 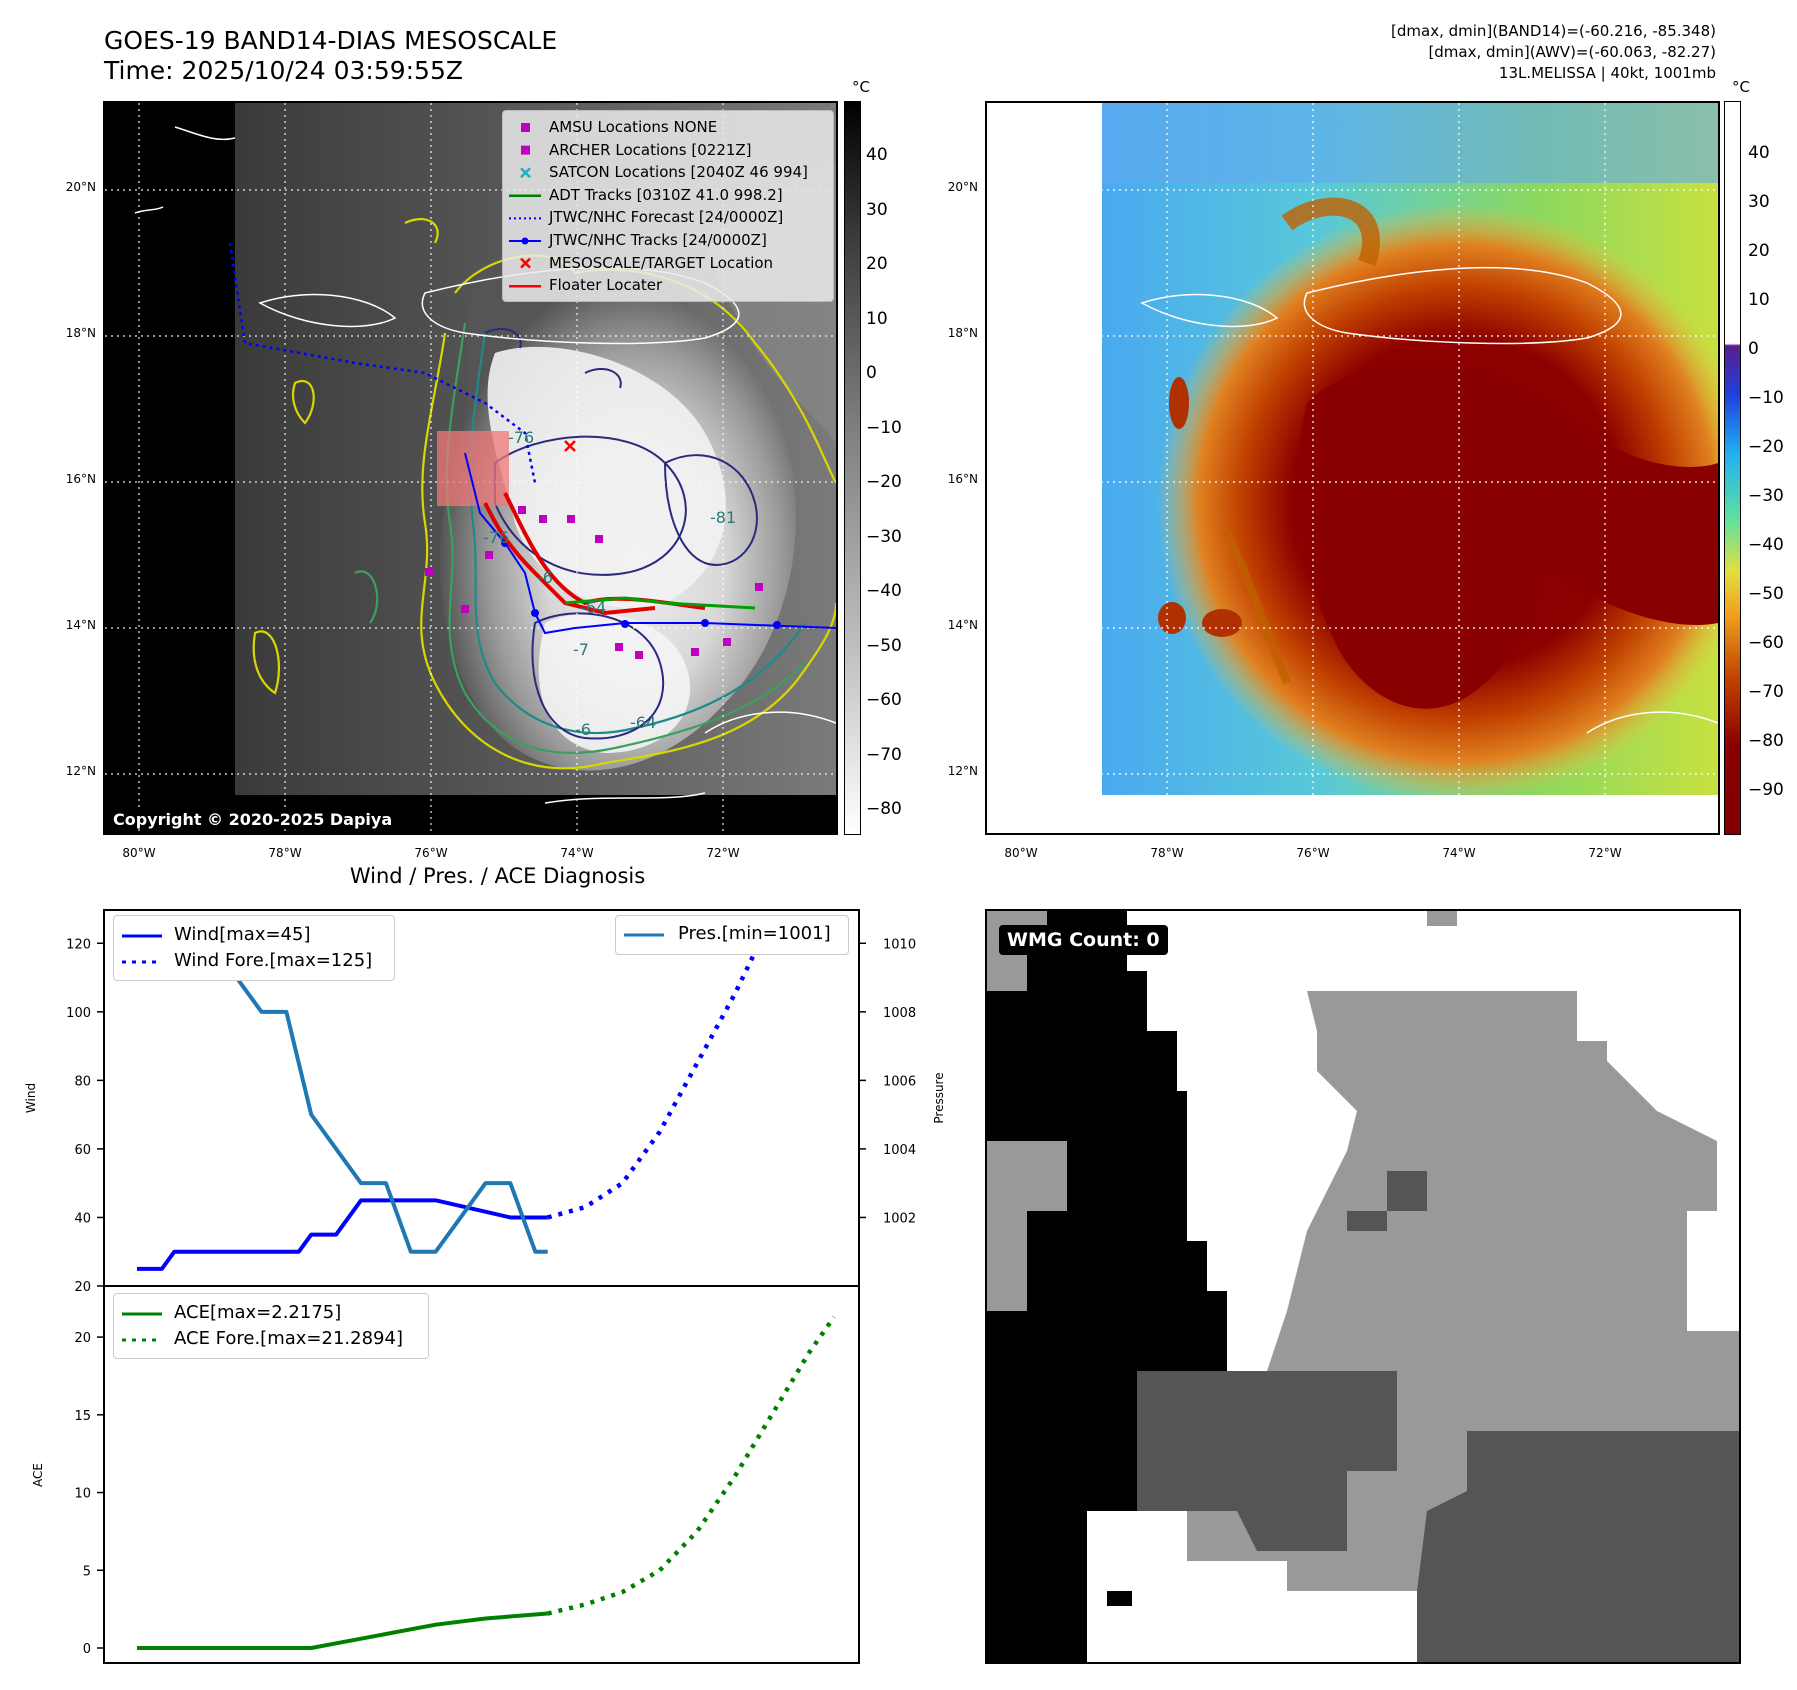 What do you see at coordinates (82, 1416) in the screenshot?
I see `ace-tick-label: 15` at bounding box center [82, 1416].